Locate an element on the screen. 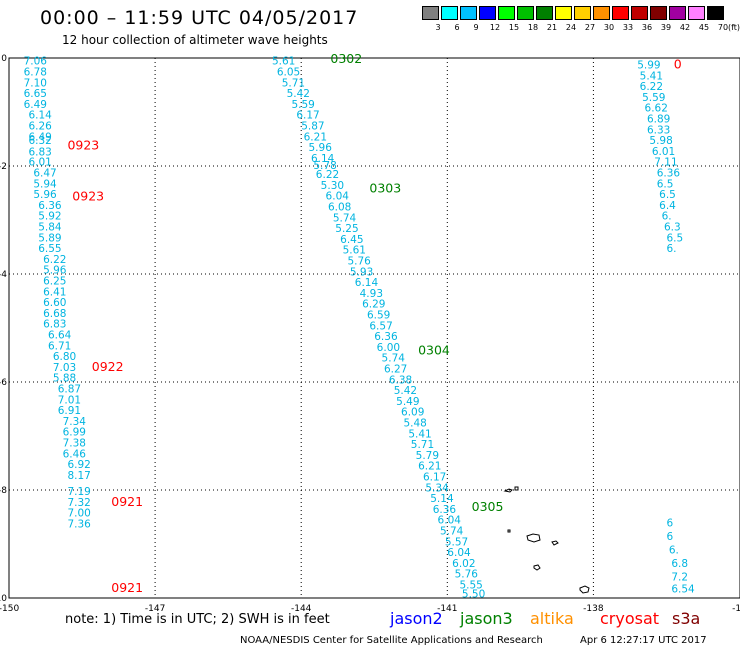  satellite-name-jason2: jason2 is located at coordinates (416, 618).